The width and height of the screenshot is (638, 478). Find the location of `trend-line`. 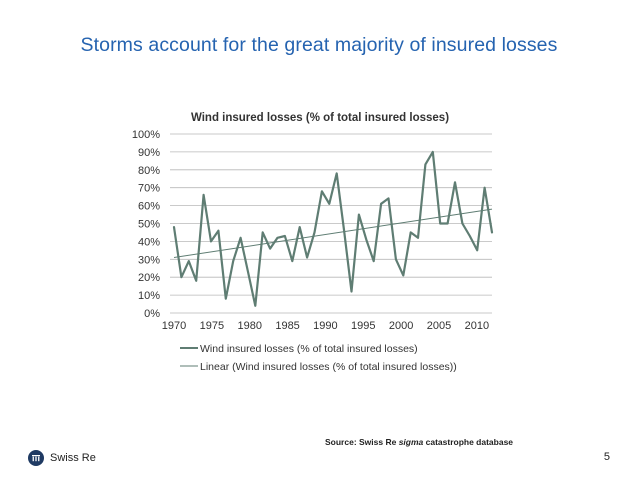

trend-line is located at coordinates (333, 233).